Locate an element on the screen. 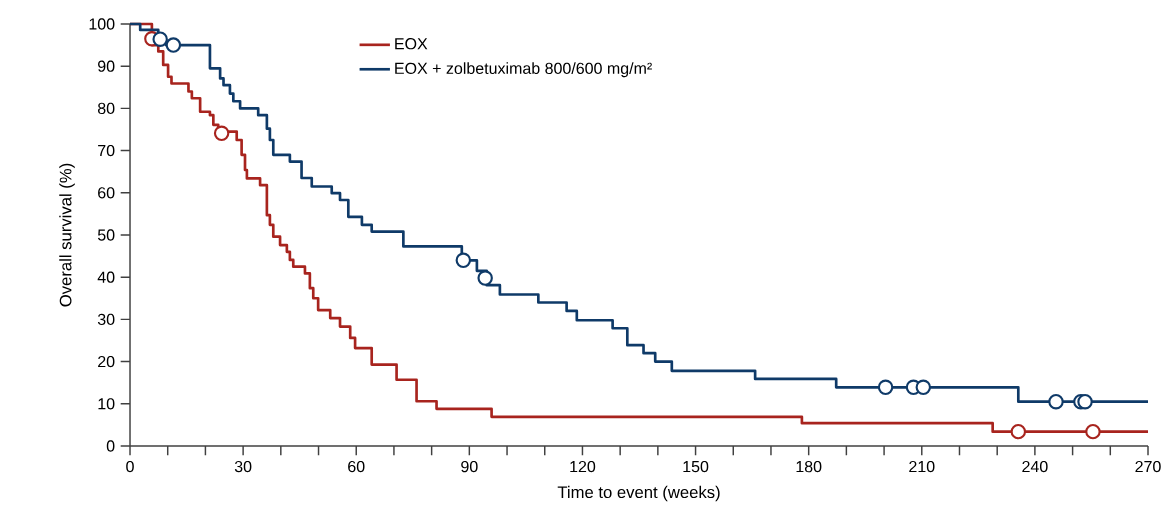 This screenshot has width=1176, height=516. x-tick-label: 180 is located at coordinates (809, 466).